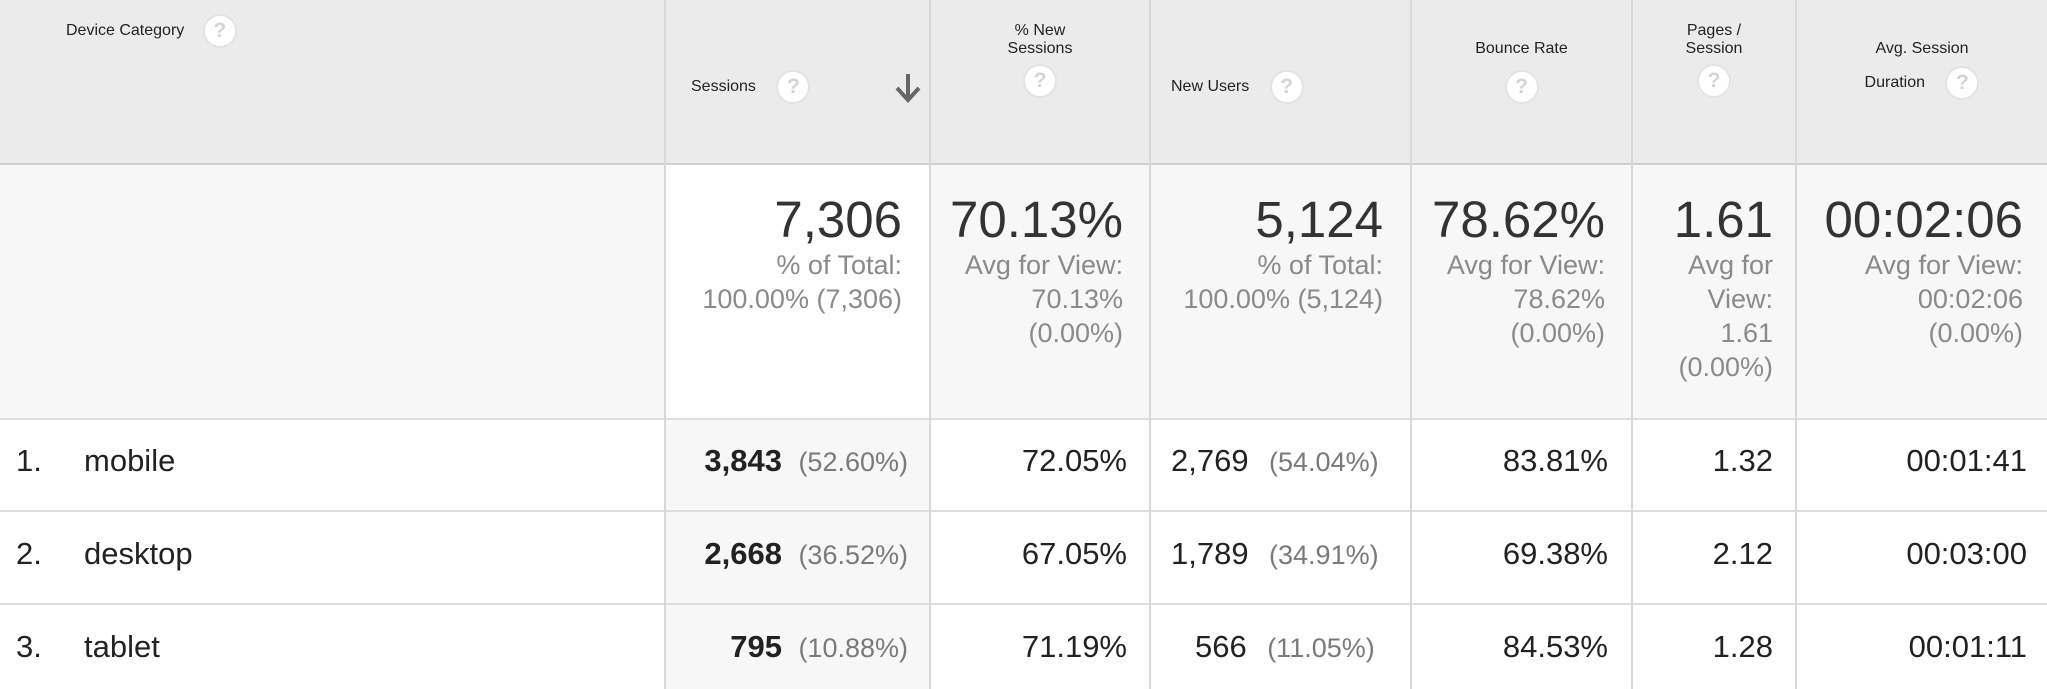  Describe the element at coordinates (1714, 60) in the screenshot. I see `header-pages-session: Pages / Session ?` at that location.